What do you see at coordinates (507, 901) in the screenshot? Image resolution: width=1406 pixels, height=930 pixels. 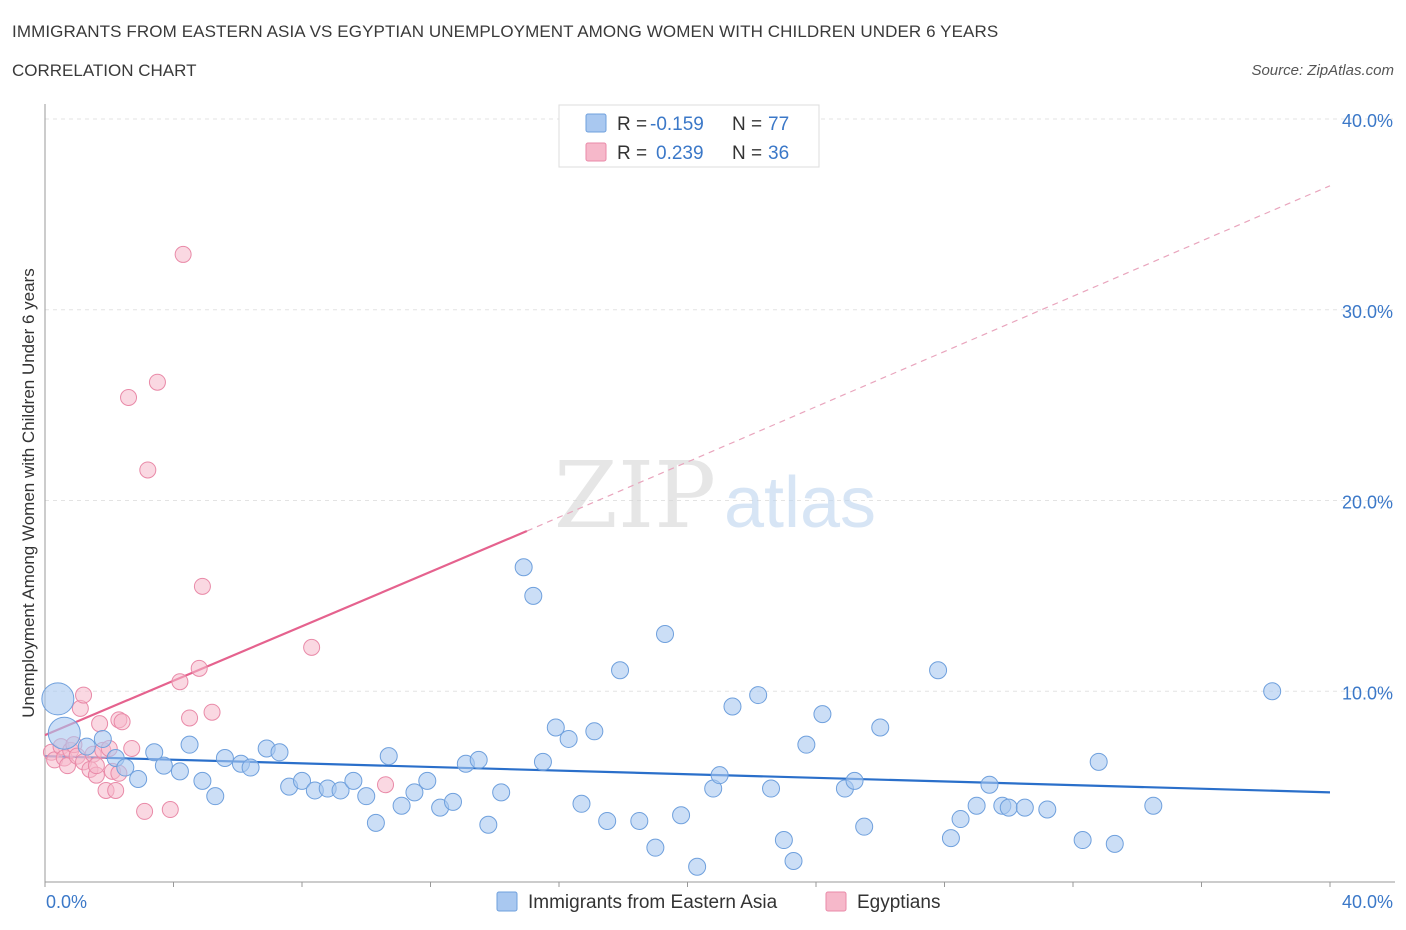 I see `series-legend-swatch-blue` at bounding box center [507, 901].